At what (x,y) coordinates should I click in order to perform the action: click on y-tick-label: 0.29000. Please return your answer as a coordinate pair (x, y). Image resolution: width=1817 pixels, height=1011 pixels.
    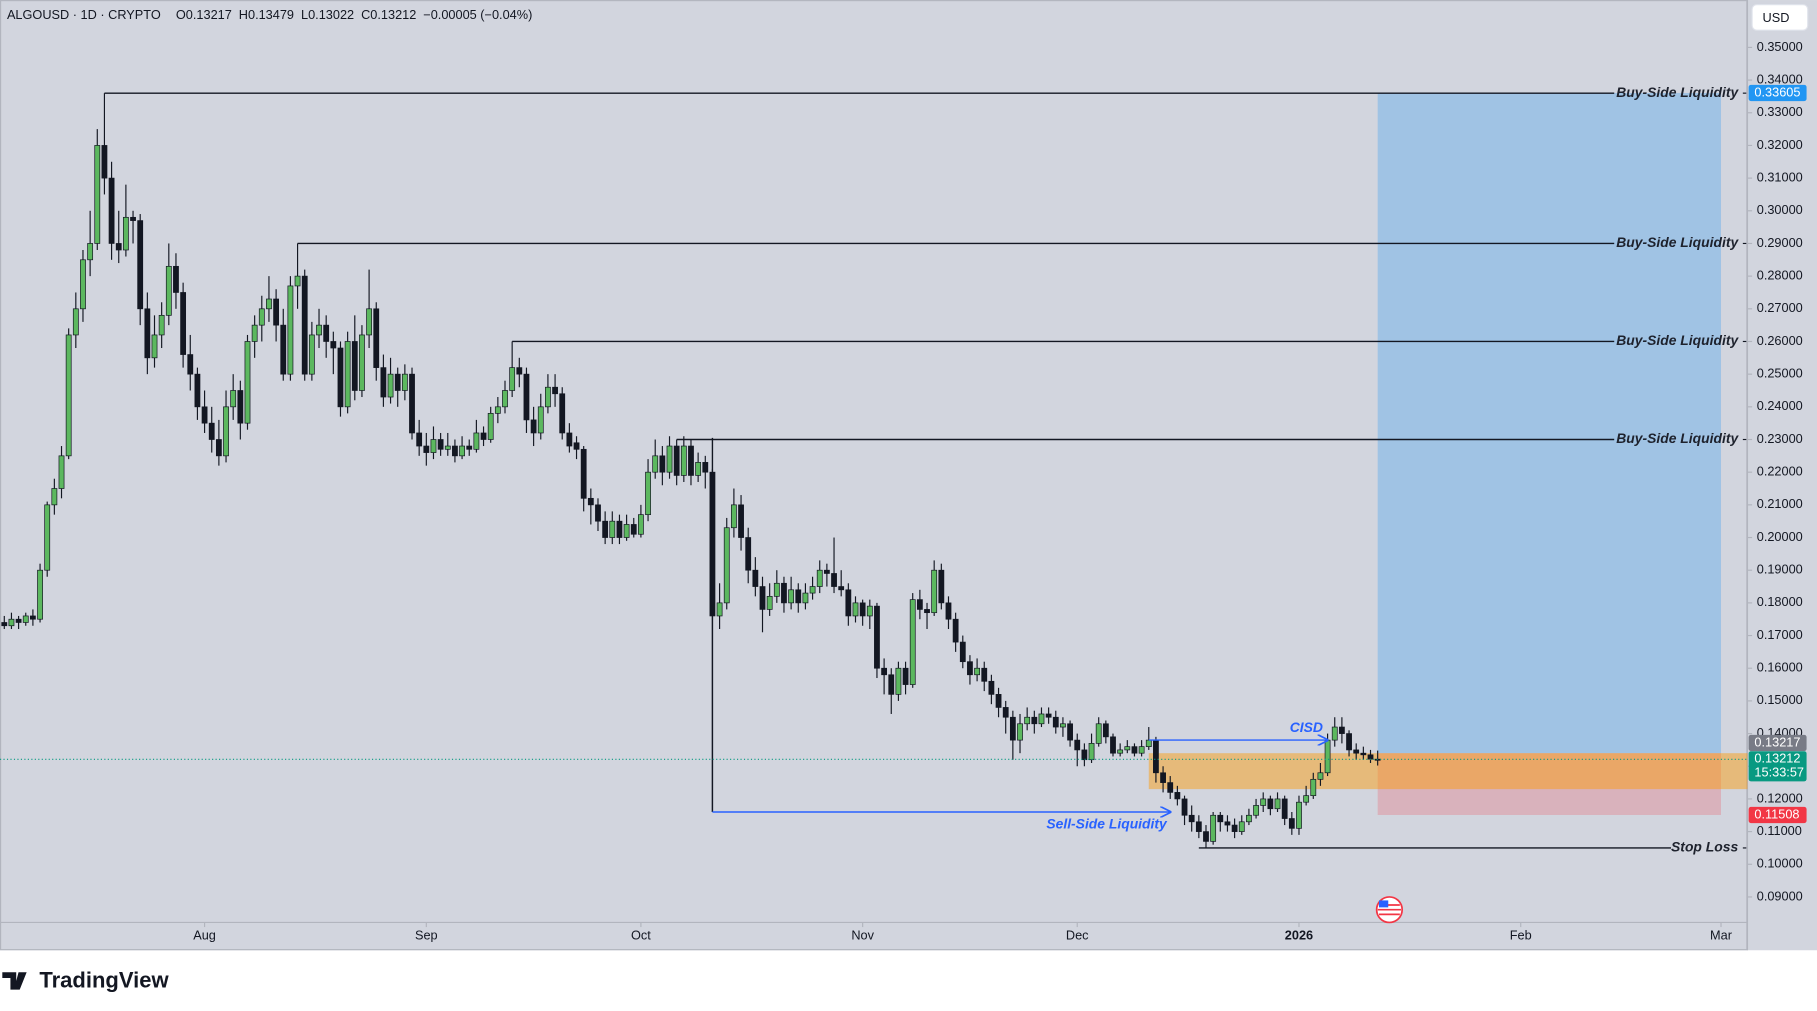
    Looking at the image, I should click on (1780, 242).